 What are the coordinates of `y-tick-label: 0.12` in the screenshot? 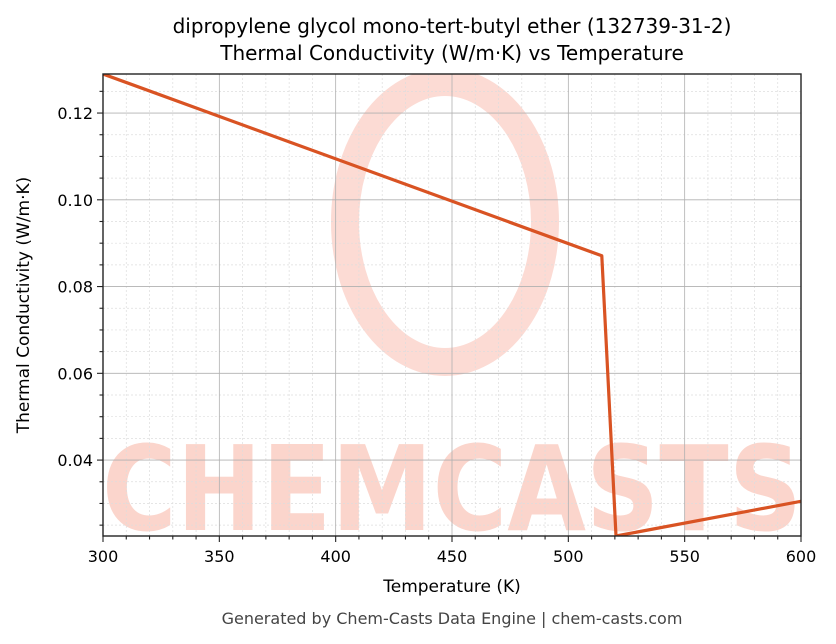 It's located at (75, 113).